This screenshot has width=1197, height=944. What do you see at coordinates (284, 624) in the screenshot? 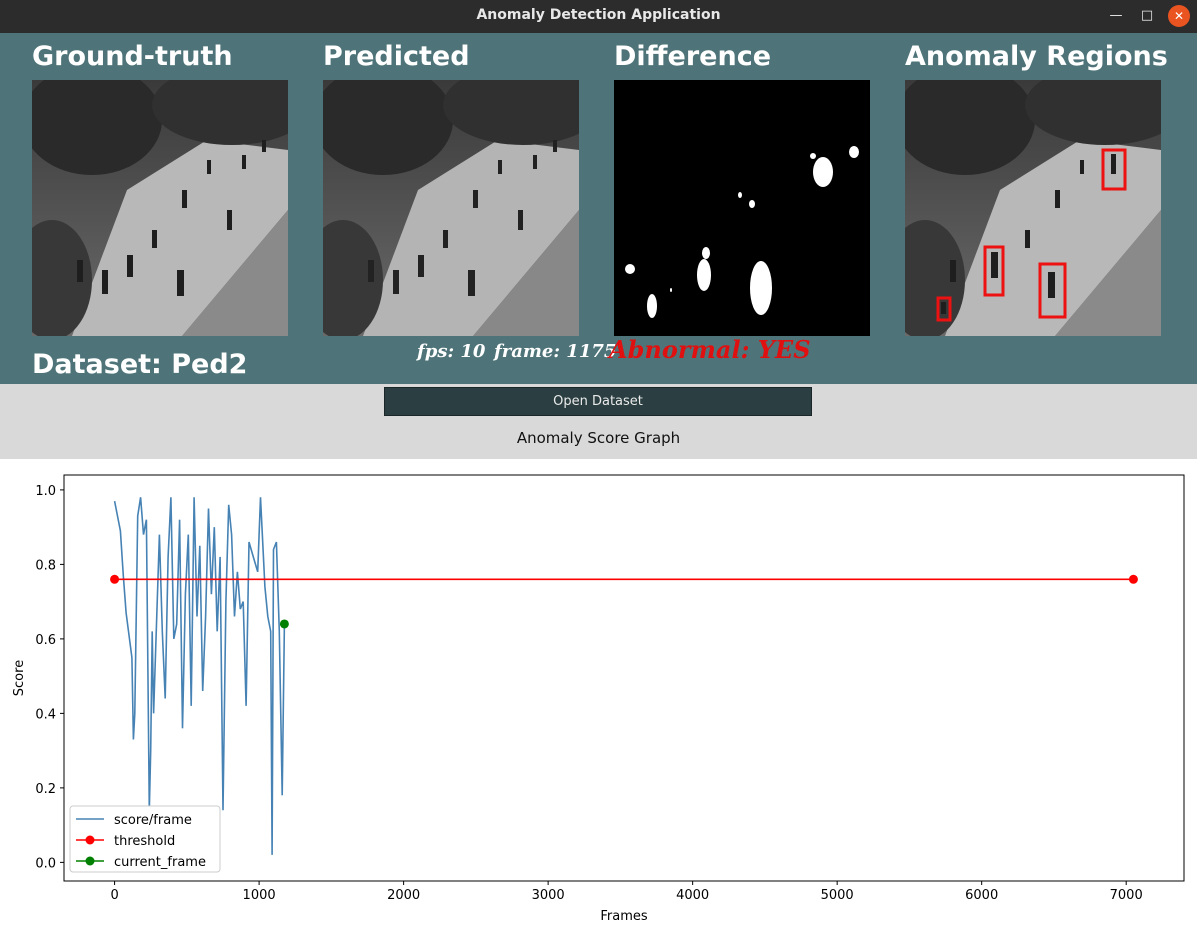
I see `current-frame-point` at bounding box center [284, 624].